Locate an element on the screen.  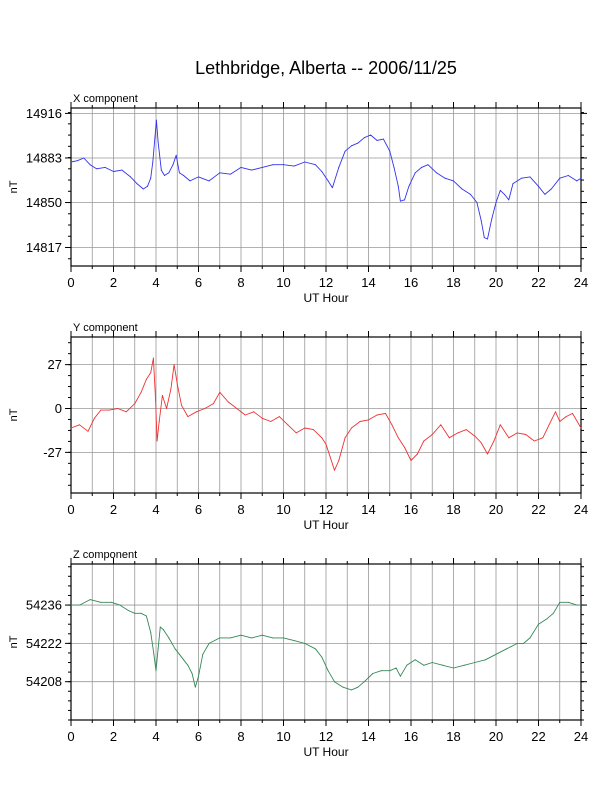
y-tick-label: -27 is located at coordinates (52, 452).